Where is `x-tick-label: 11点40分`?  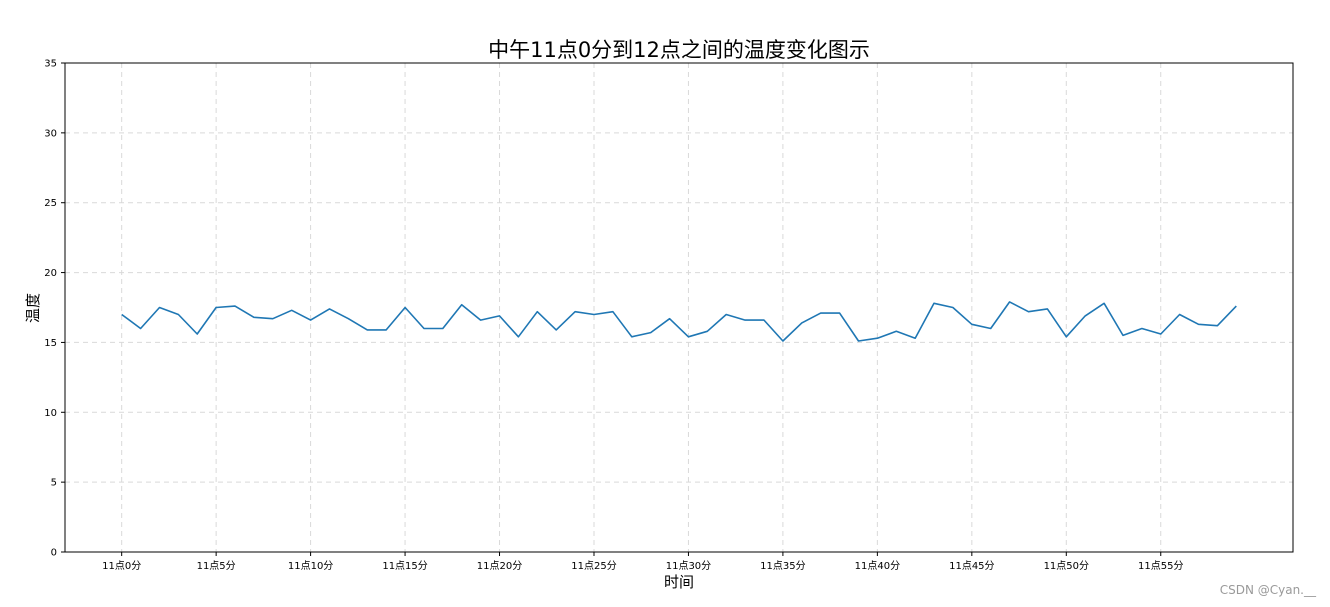
x-tick-label: 11点40分 is located at coordinates (877, 566).